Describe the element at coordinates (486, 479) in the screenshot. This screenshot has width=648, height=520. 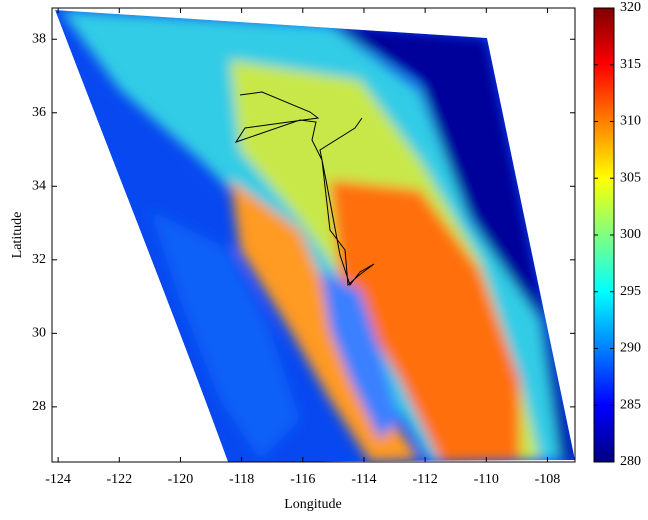
I see `x-tick-label: -110` at that location.